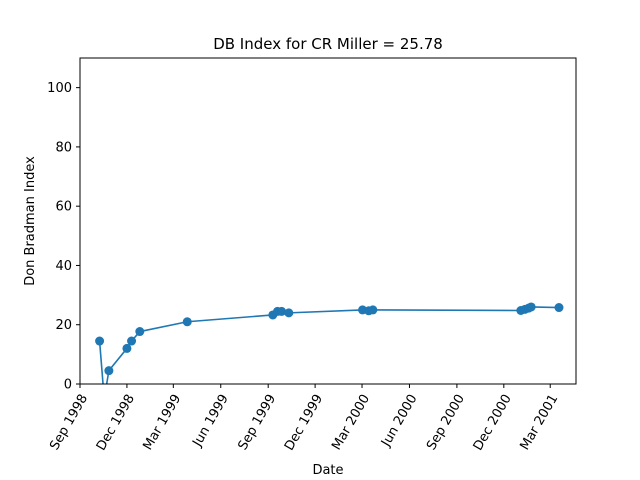 The width and height of the screenshot is (640, 480). I want to click on x-tick-label: Dec 1998, so click(116, 423).